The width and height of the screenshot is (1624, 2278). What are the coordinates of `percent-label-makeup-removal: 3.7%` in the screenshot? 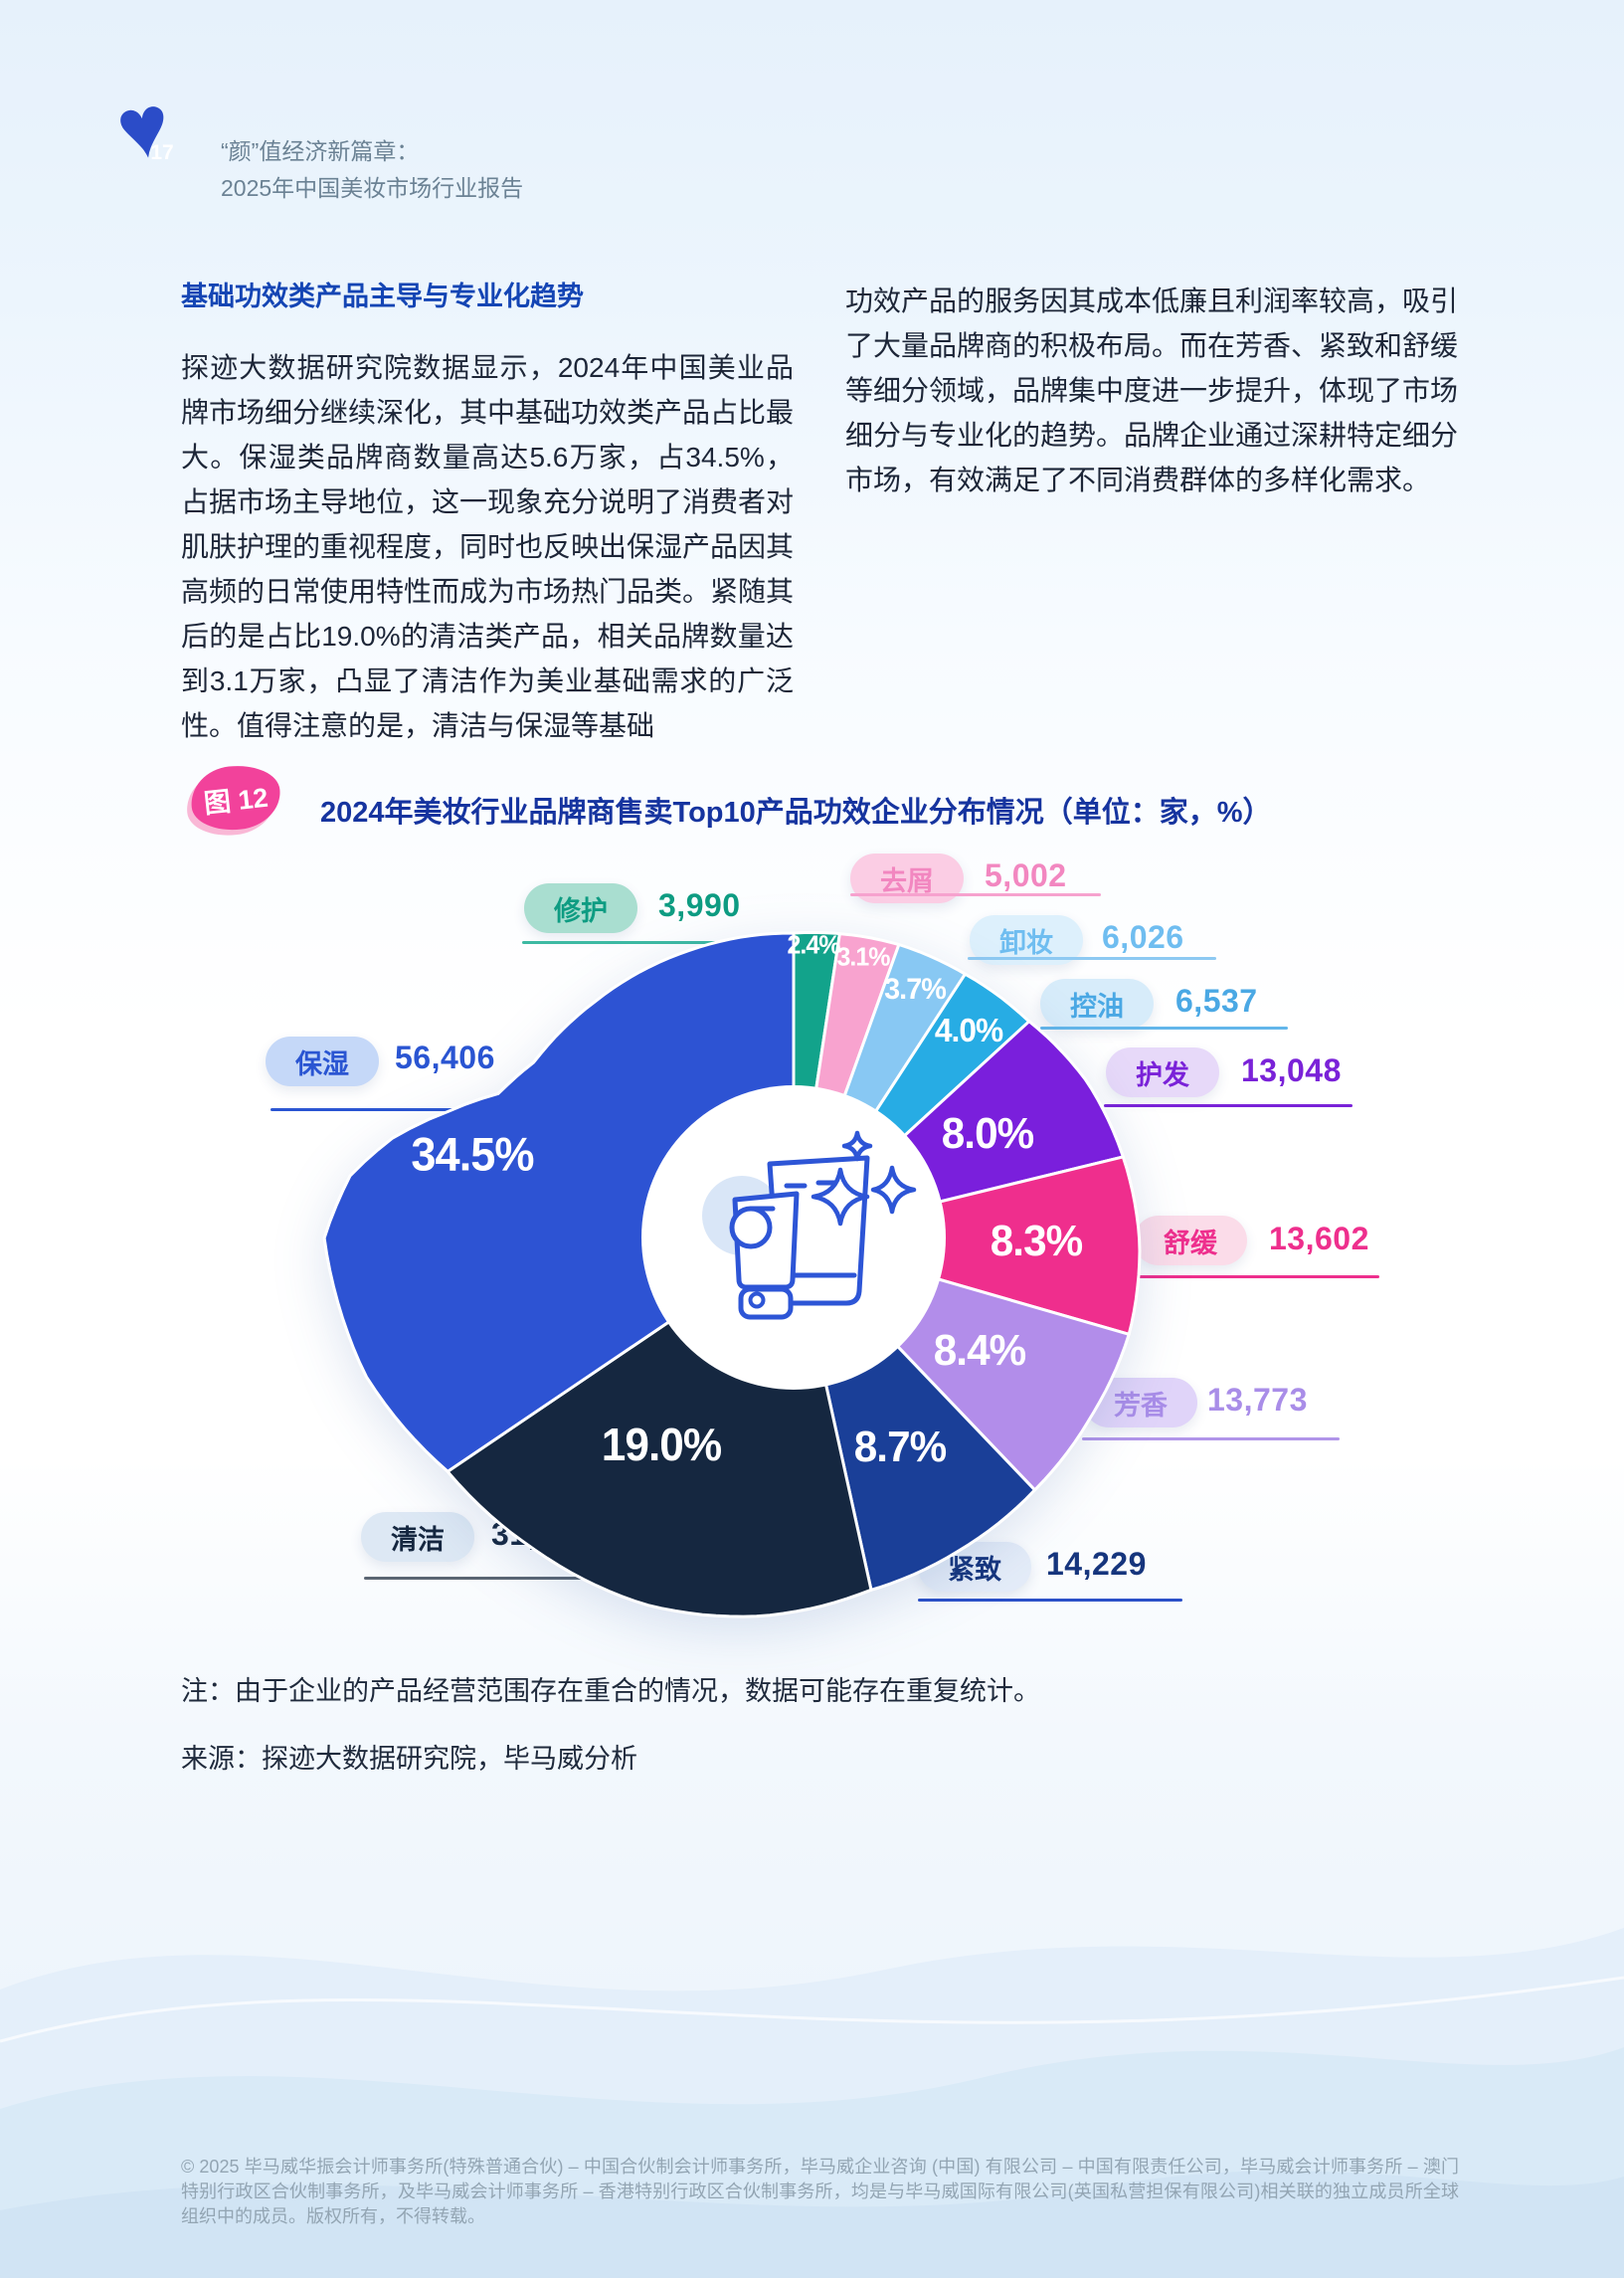 It's located at (915, 990).